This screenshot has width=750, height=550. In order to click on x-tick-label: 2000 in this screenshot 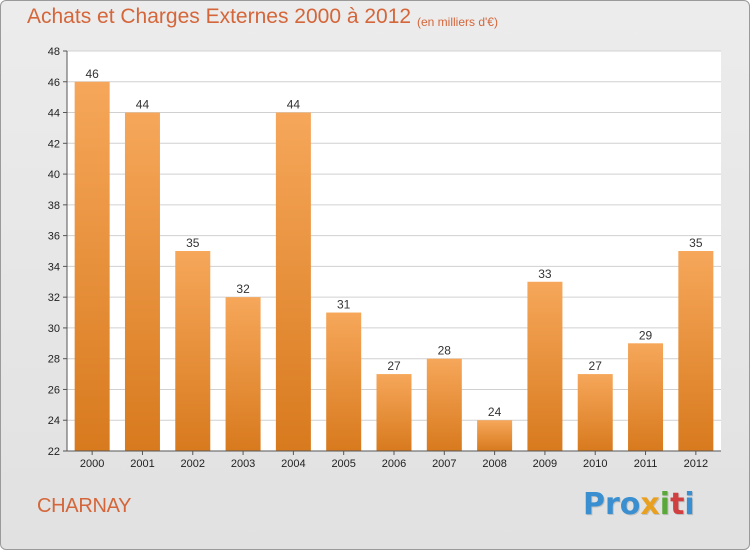, I will do `click(92, 464)`.